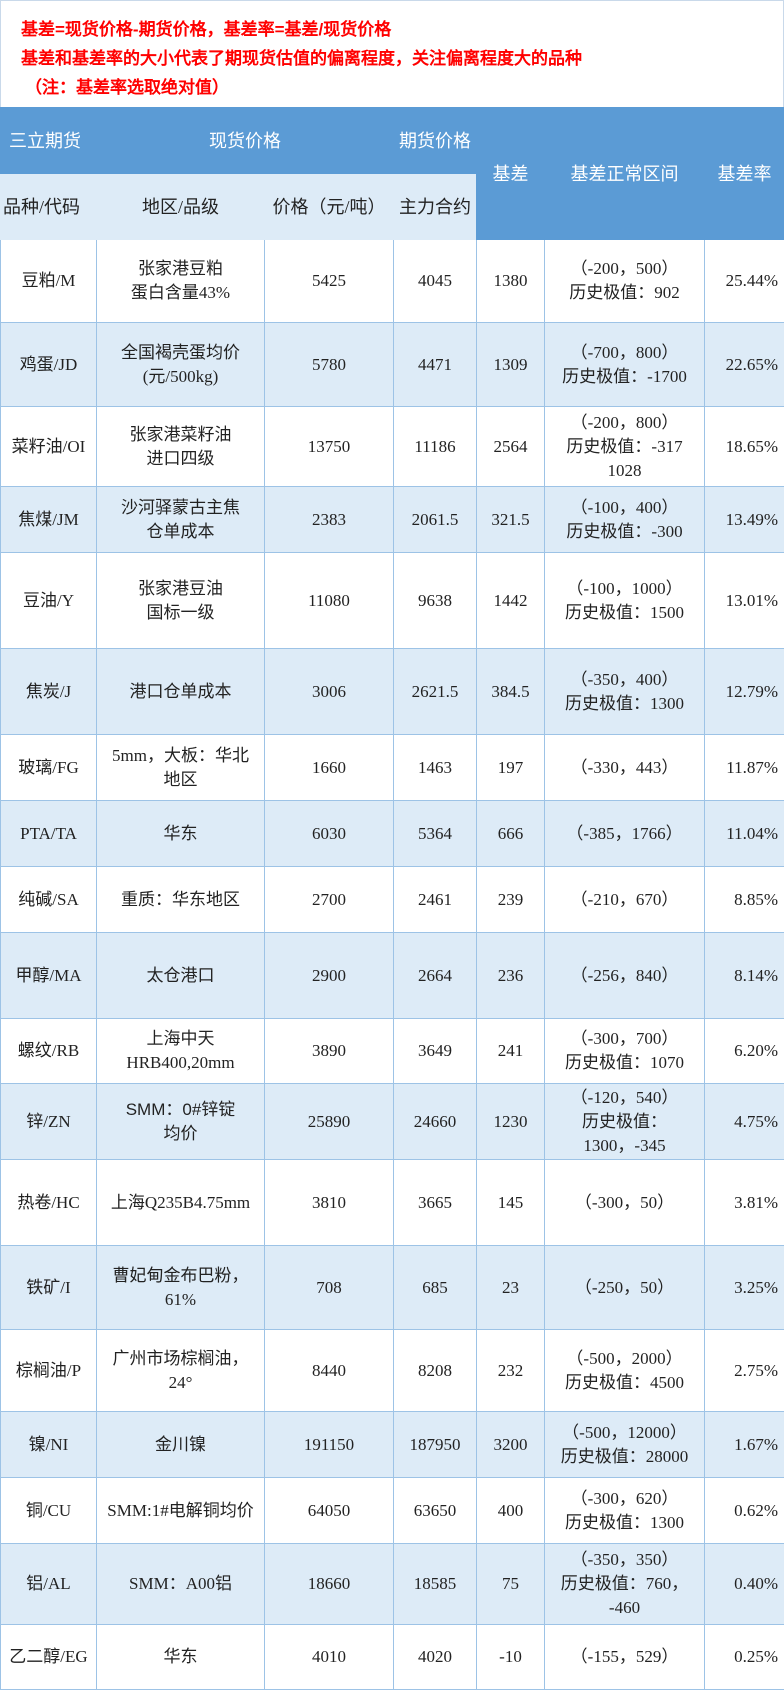 This screenshot has height=1692, width=784. Describe the element at coordinates (435, 446) in the screenshot. I see `futures-price-cell: 11186` at that location.